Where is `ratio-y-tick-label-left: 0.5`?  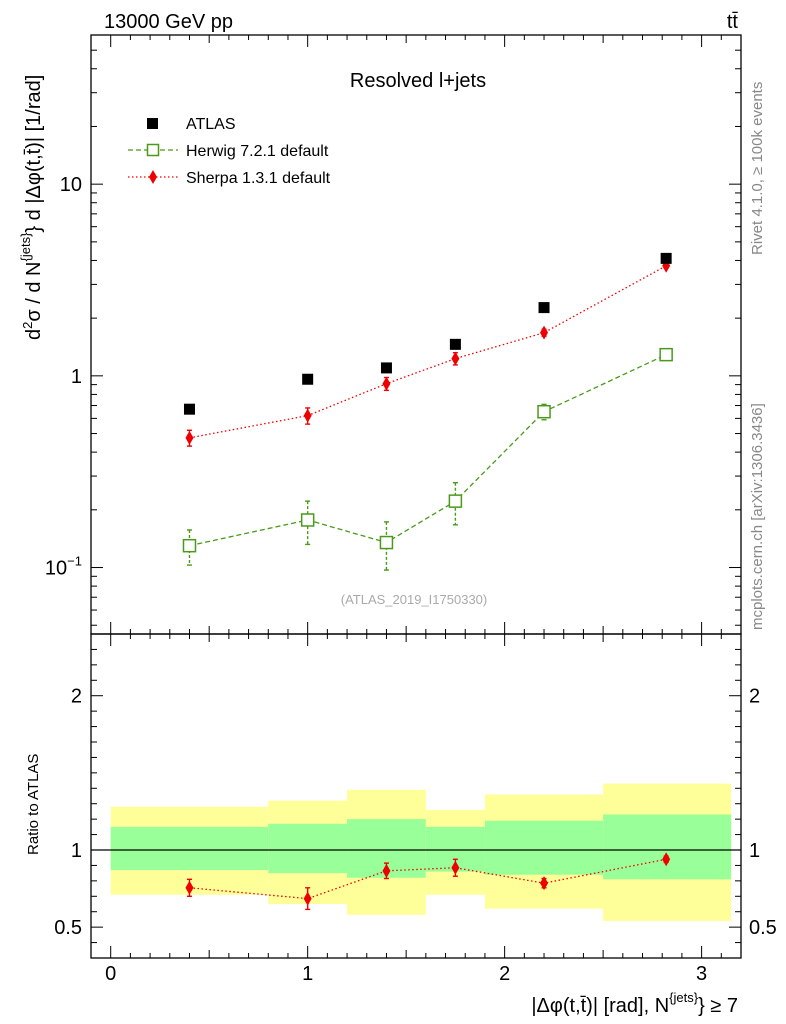
ratio-y-tick-label-left: 0.5 is located at coordinates (68, 928).